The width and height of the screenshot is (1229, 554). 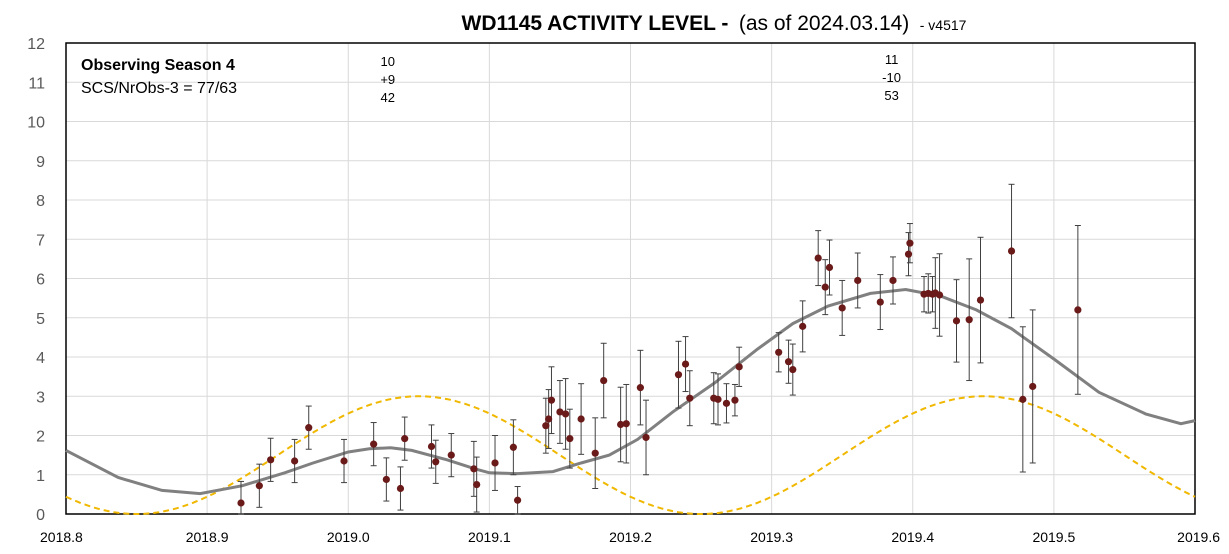 What do you see at coordinates (912, 537) in the screenshot?
I see `x-tick-label: 2019.4` at bounding box center [912, 537].